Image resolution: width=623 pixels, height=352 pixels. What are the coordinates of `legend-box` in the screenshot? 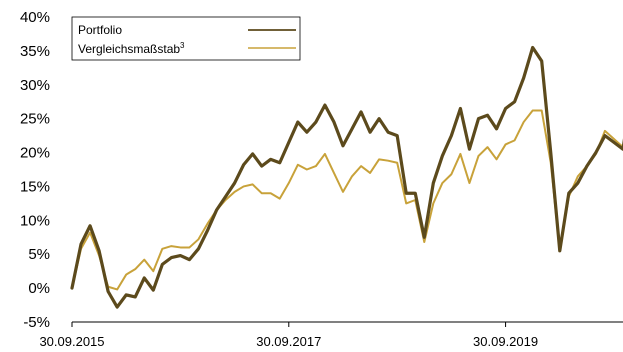 It's located at (186, 38).